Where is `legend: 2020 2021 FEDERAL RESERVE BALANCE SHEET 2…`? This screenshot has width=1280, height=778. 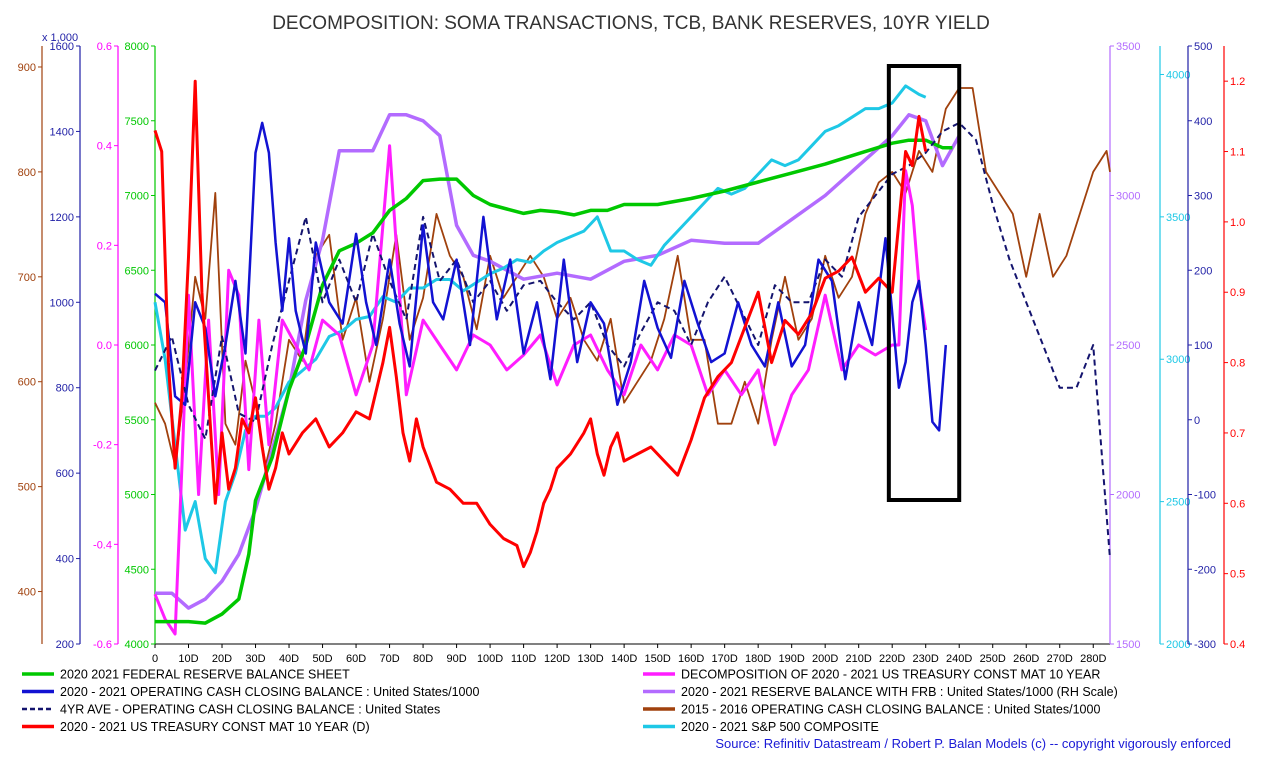
legend: 2020 2021 FEDERAL RESERVE BALANCE SHEET 2… is located at coordinates (570, 701).